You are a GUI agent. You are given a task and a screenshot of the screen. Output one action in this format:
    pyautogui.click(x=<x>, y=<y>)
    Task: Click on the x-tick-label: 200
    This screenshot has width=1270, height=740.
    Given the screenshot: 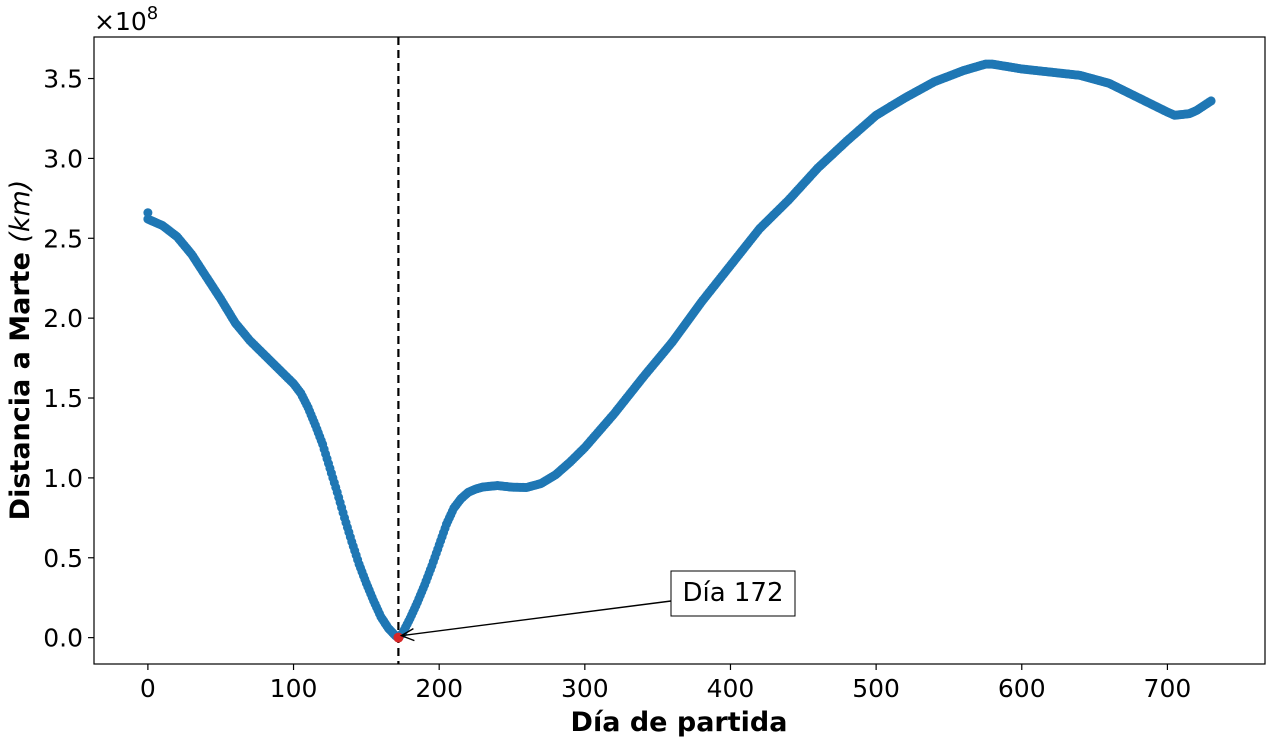 What is the action you would take?
    pyautogui.click(x=439, y=688)
    